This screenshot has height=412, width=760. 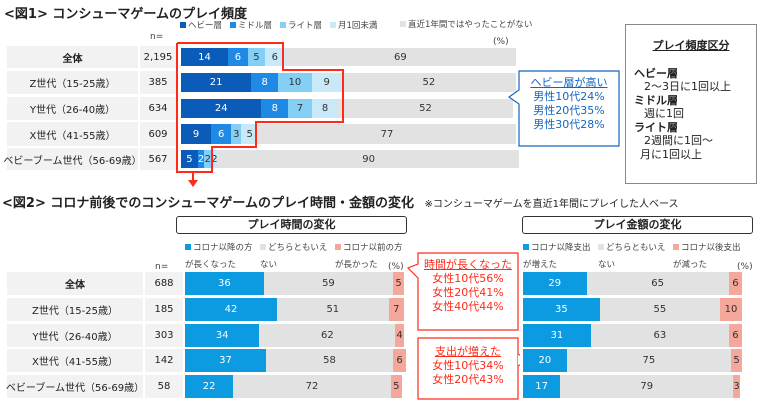 I want to click on legend-label: どちらともいえない, so click(x=294, y=256).